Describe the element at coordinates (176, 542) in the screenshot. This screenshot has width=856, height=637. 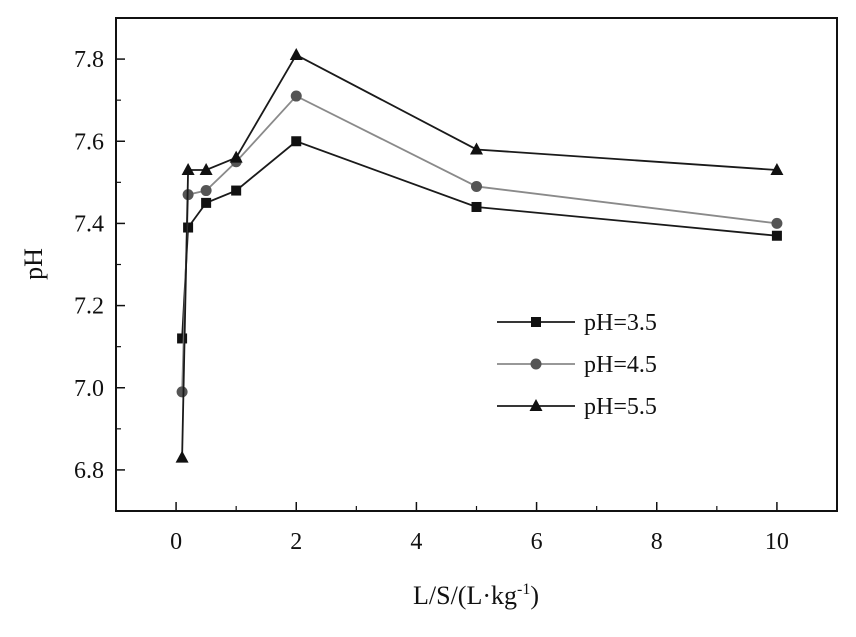
I see `x-tick-label: 0` at that location.